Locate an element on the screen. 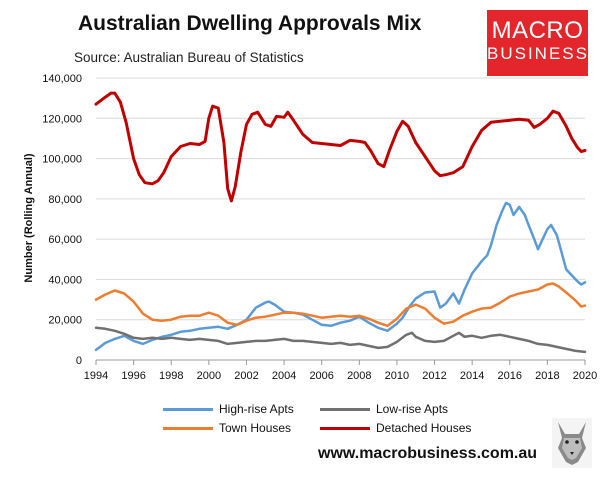 This screenshot has height=483, width=612. legend-item-high-rise: High-rise Apts is located at coordinates (228, 409).